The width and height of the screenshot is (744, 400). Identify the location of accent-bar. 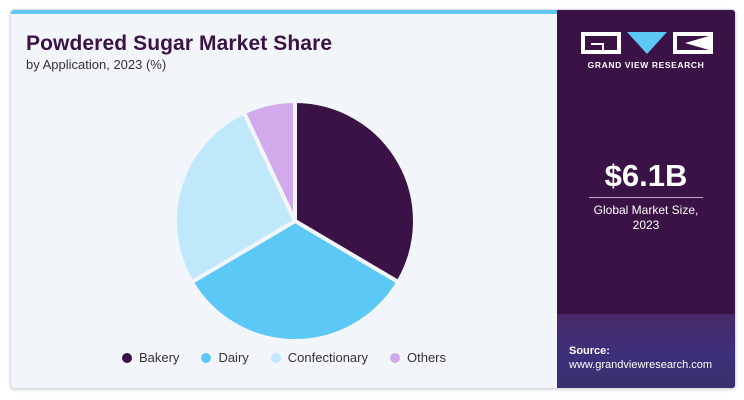
(284, 12).